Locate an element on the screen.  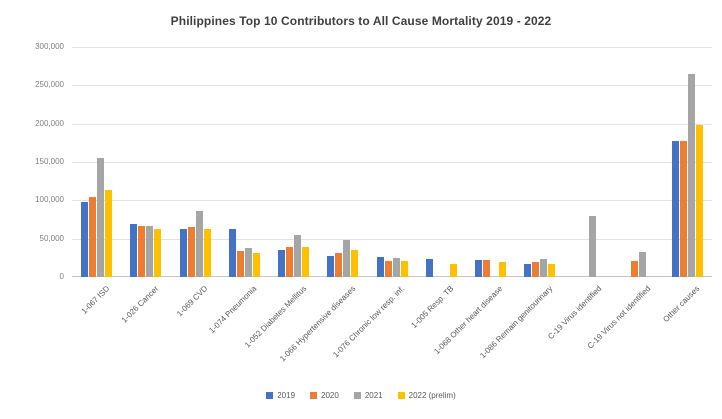
y-tick-label: 150,000 is located at coordinates (49, 161).